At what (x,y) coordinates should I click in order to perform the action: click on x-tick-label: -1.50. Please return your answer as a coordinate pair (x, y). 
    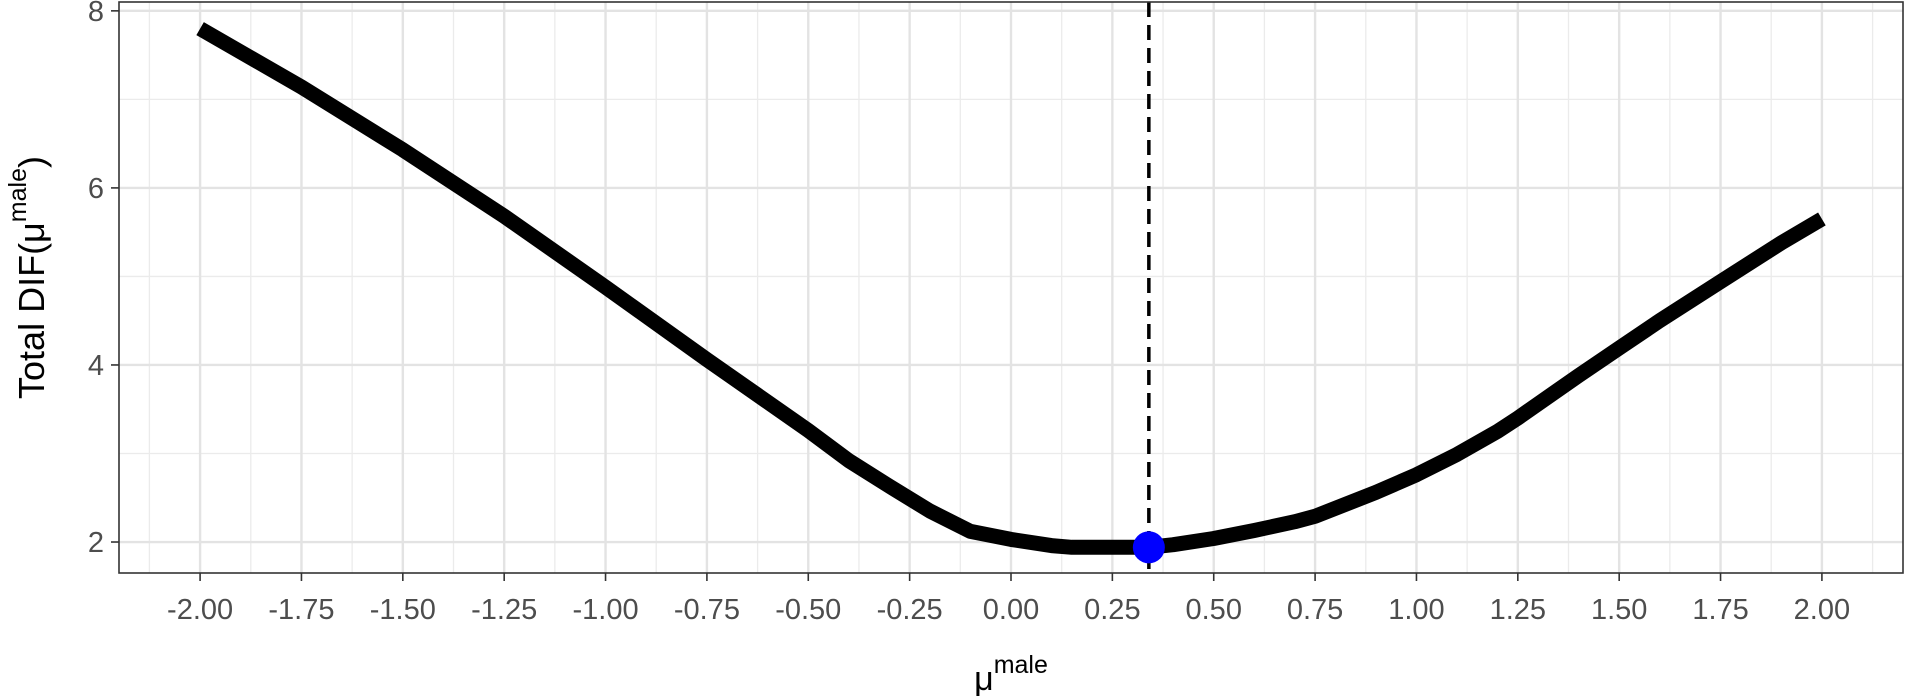
    Looking at the image, I should click on (403, 610).